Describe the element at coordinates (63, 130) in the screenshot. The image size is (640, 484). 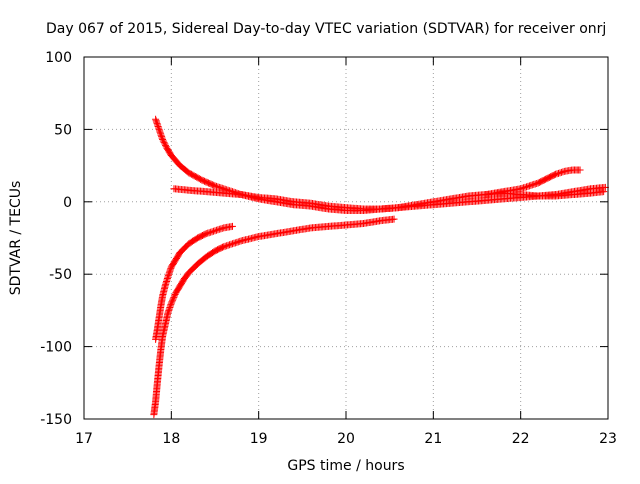
I see `y-tick-label: 50` at that location.